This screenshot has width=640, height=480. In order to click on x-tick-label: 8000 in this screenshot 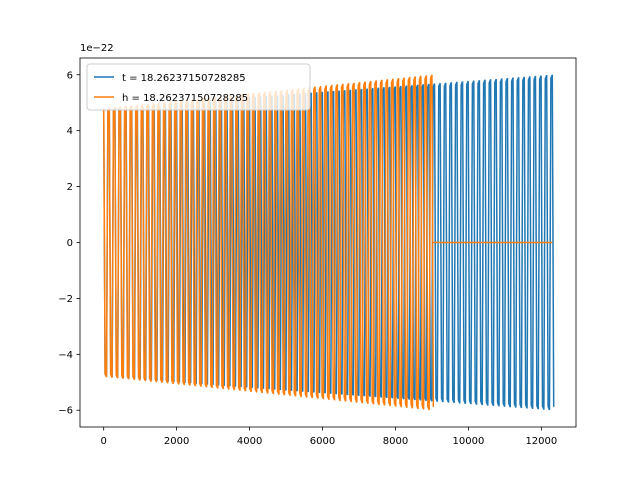, I will do `click(395, 441)`.